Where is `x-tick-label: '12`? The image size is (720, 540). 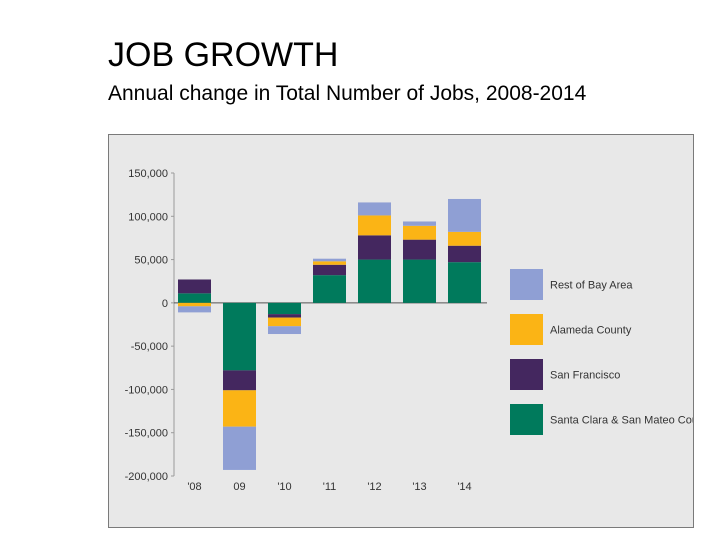 x-tick-label: '12 is located at coordinates (374, 487).